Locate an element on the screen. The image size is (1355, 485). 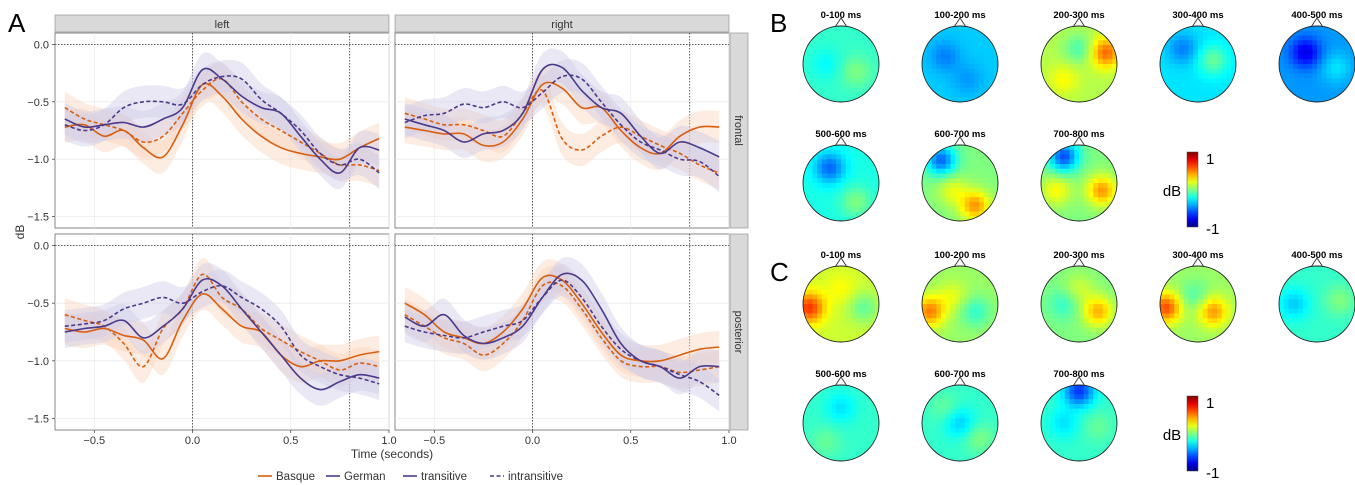
y-tick-label: −1.0 is located at coordinates (38, 362).